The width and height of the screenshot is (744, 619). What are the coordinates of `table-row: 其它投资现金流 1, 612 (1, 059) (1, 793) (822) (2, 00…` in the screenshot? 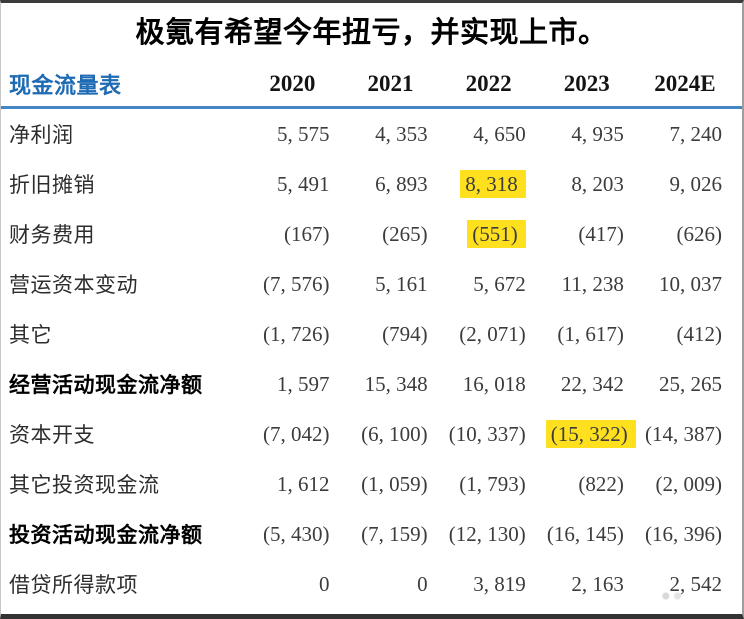 It's located at (371, 484).